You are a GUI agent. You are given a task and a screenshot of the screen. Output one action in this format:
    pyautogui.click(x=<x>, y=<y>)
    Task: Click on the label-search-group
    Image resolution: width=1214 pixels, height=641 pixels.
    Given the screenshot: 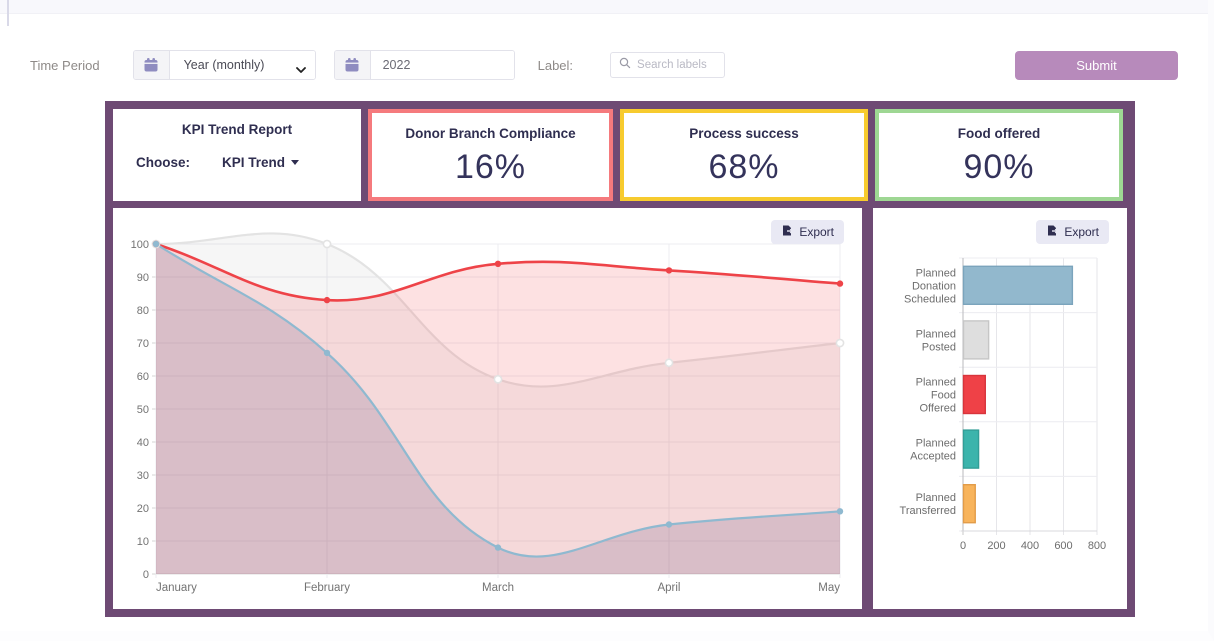 What is the action you would take?
    pyautogui.click(x=668, y=65)
    